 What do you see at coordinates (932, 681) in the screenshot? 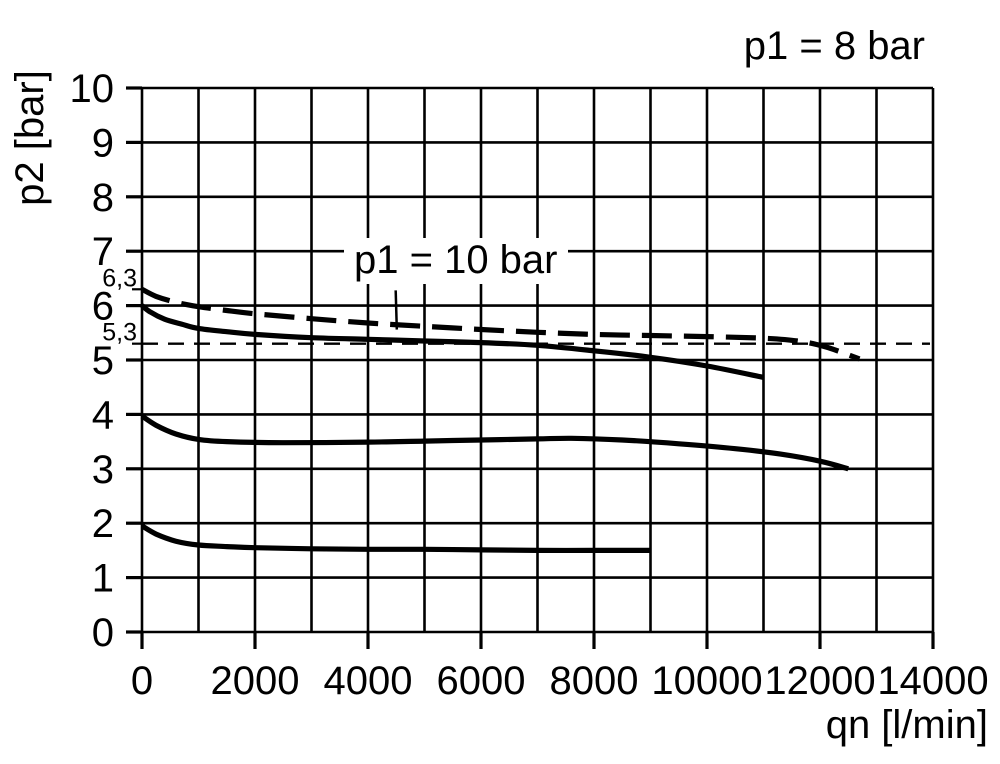
I see `x-tick-label: 14000` at bounding box center [932, 681].